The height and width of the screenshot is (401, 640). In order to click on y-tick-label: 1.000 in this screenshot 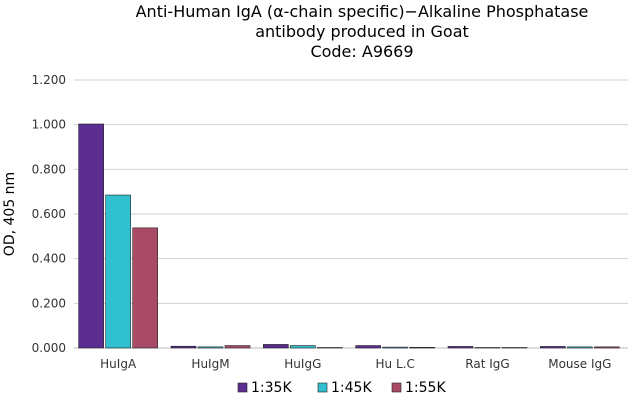, I will do `click(49, 125)`.